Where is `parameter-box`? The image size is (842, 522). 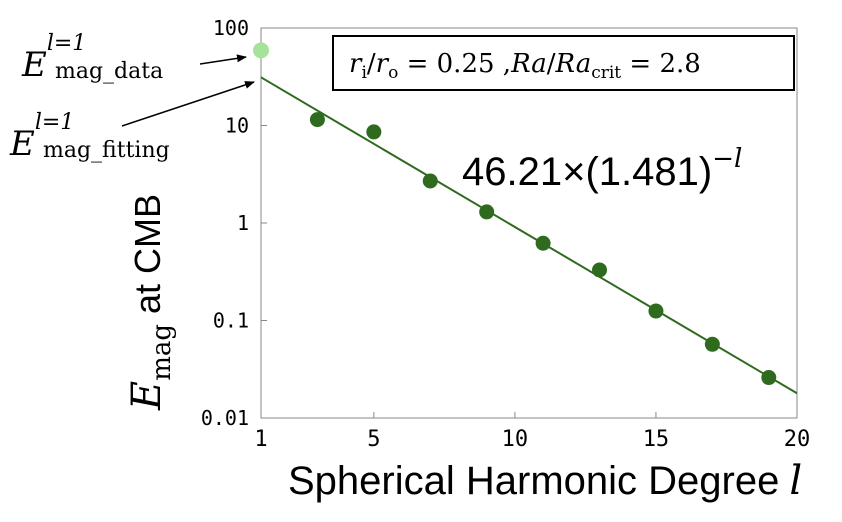
parameter-box is located at coordinates (563, 63).